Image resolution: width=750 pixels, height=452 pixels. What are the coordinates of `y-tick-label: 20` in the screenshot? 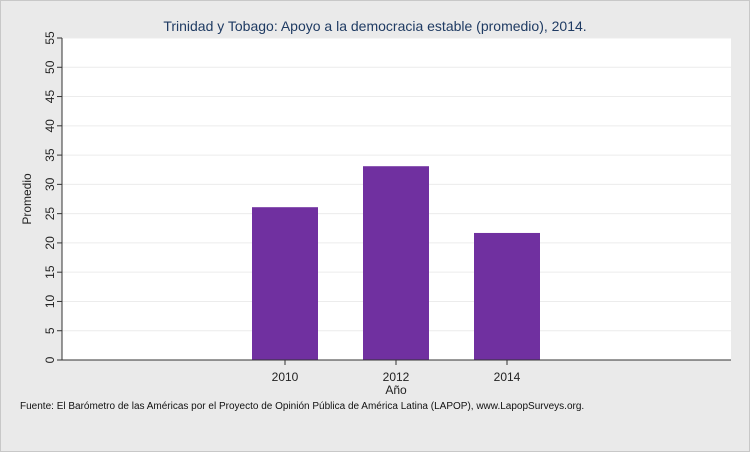 It's located at (50, 243).